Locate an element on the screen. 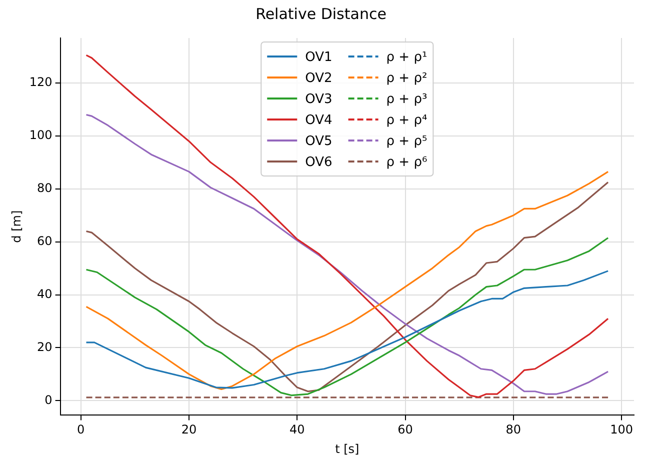 This screenshot has width=652, height=463. legend-label: ρ + ρ⁵ is located at coordinates (407, 141).